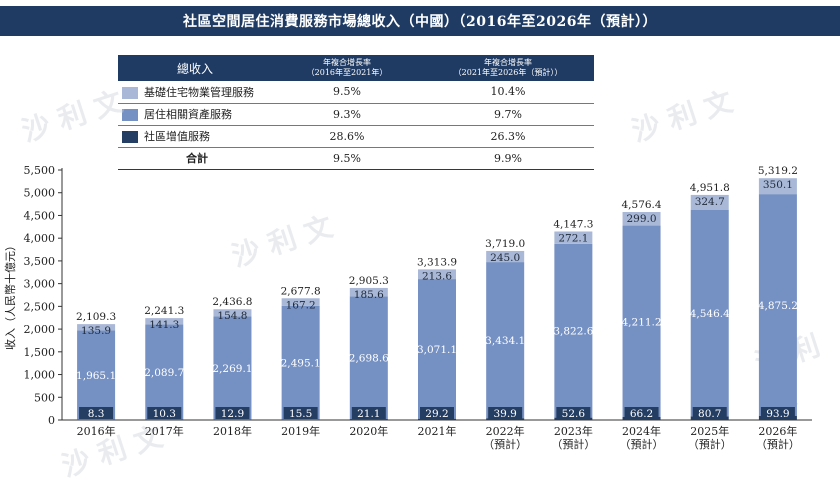 The image size is (840, 485). Describe the element at coordinates (347, 136) in the screenshot. I see `legend-row-cagr1: 28.6%` at that location.